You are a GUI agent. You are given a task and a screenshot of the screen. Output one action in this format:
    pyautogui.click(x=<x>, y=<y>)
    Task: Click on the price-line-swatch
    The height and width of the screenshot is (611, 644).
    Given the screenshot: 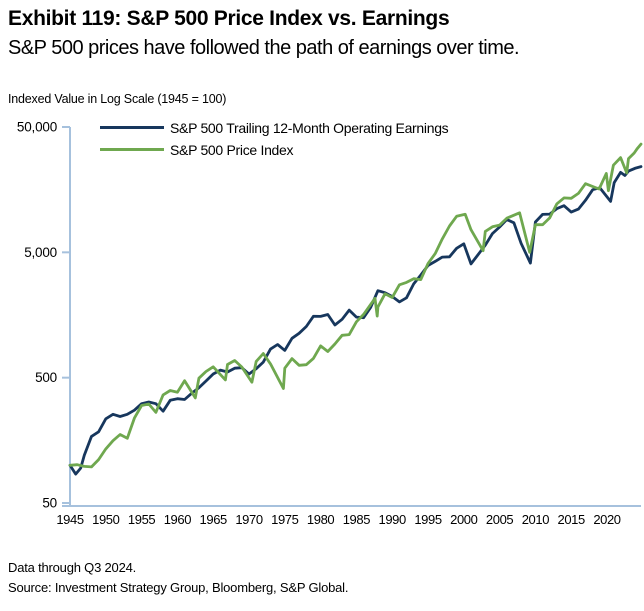 What is the action you would take?
    pyautogui.click(x=132, y=149)
    